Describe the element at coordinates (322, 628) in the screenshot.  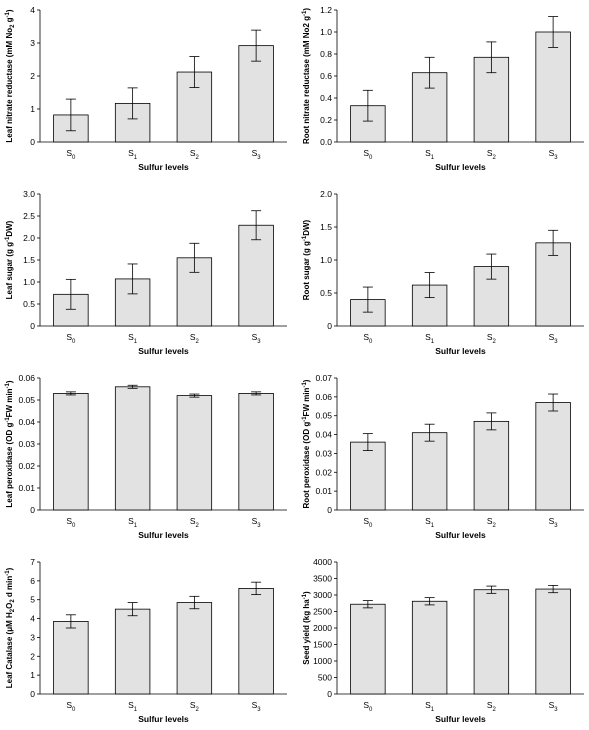
I see `y-tick-label: 2000` at that location.